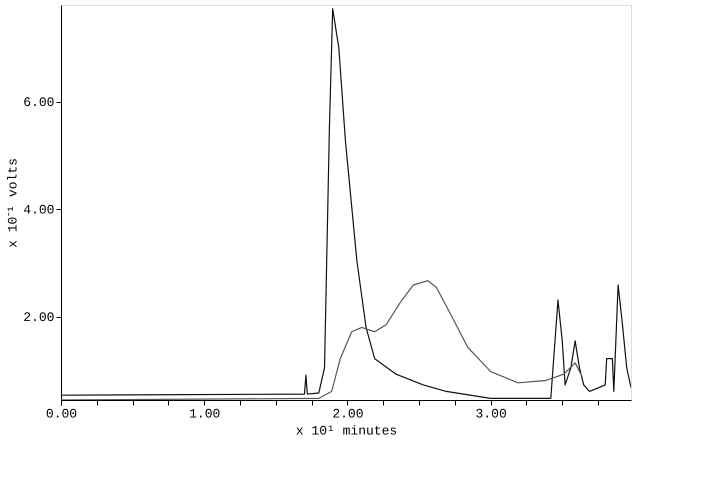 The height and width of the screenshot is (483, 705). What do you see at coordinates (348, 414) in the screenshot?
I see `x-tick-label: 2.00` at bounding box center [348, 414].